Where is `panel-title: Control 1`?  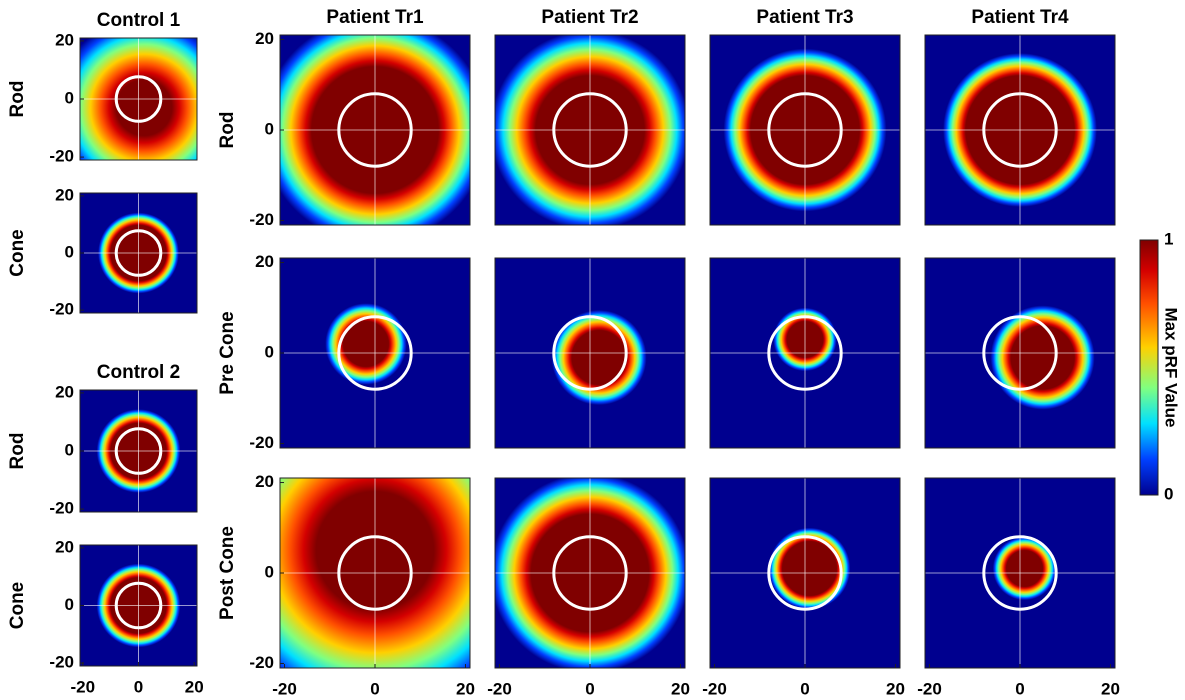 panel-title: Control 1 is located at coordinates (139, 20).